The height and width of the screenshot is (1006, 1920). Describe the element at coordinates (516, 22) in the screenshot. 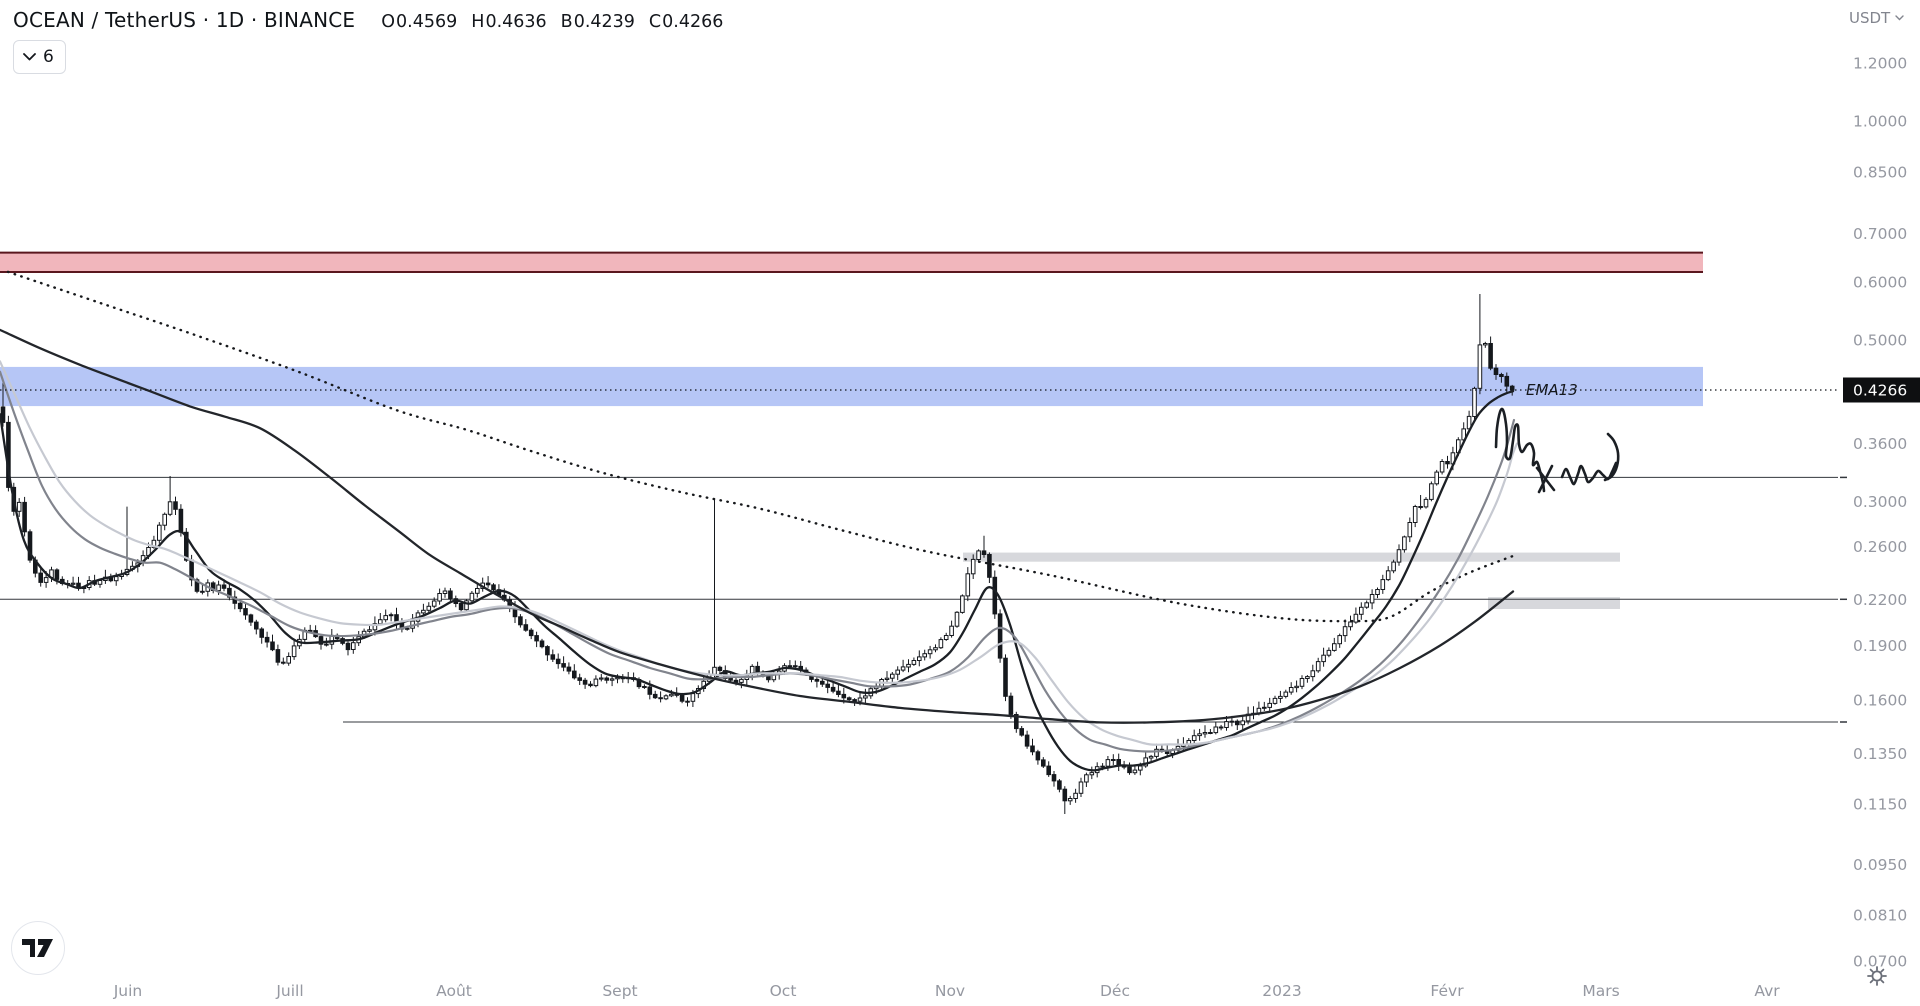

I see `high-value: 0.4636` at that location.